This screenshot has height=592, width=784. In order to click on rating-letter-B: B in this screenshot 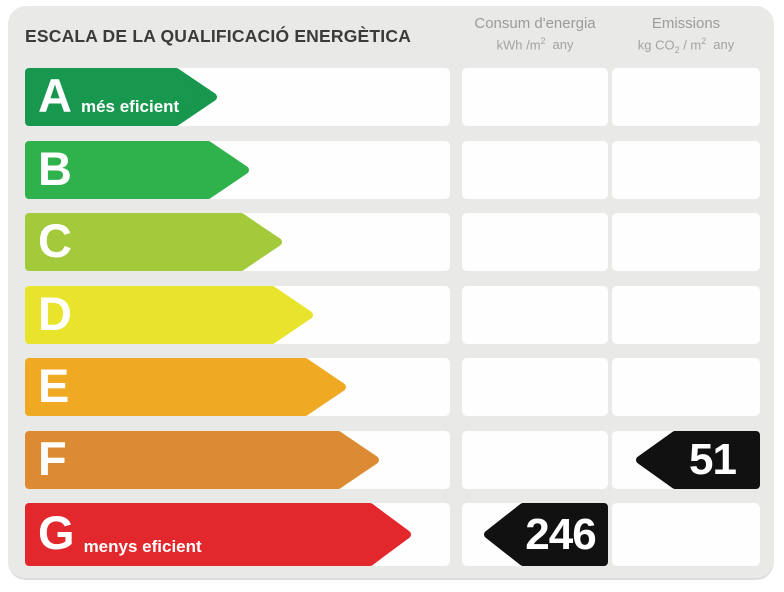, I will do `click(55, 168)`.